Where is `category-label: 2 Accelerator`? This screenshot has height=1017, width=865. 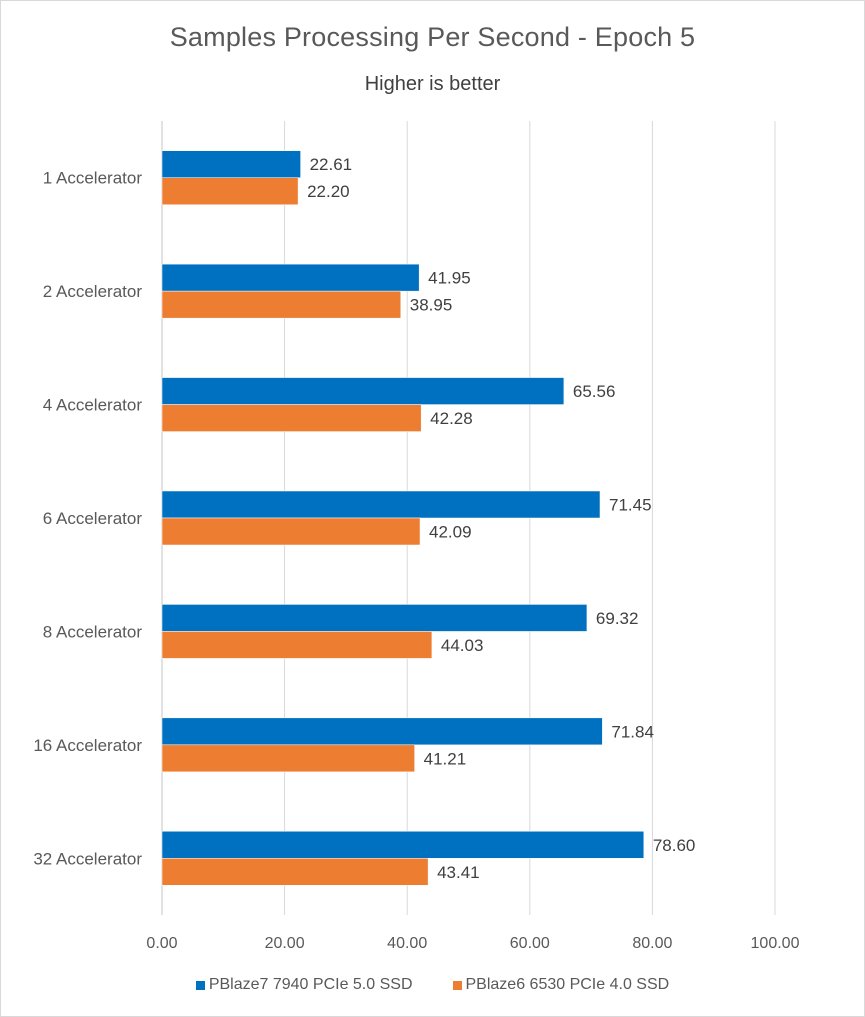
category-label: 2 Accelerator is located at coordinates (93, 291).